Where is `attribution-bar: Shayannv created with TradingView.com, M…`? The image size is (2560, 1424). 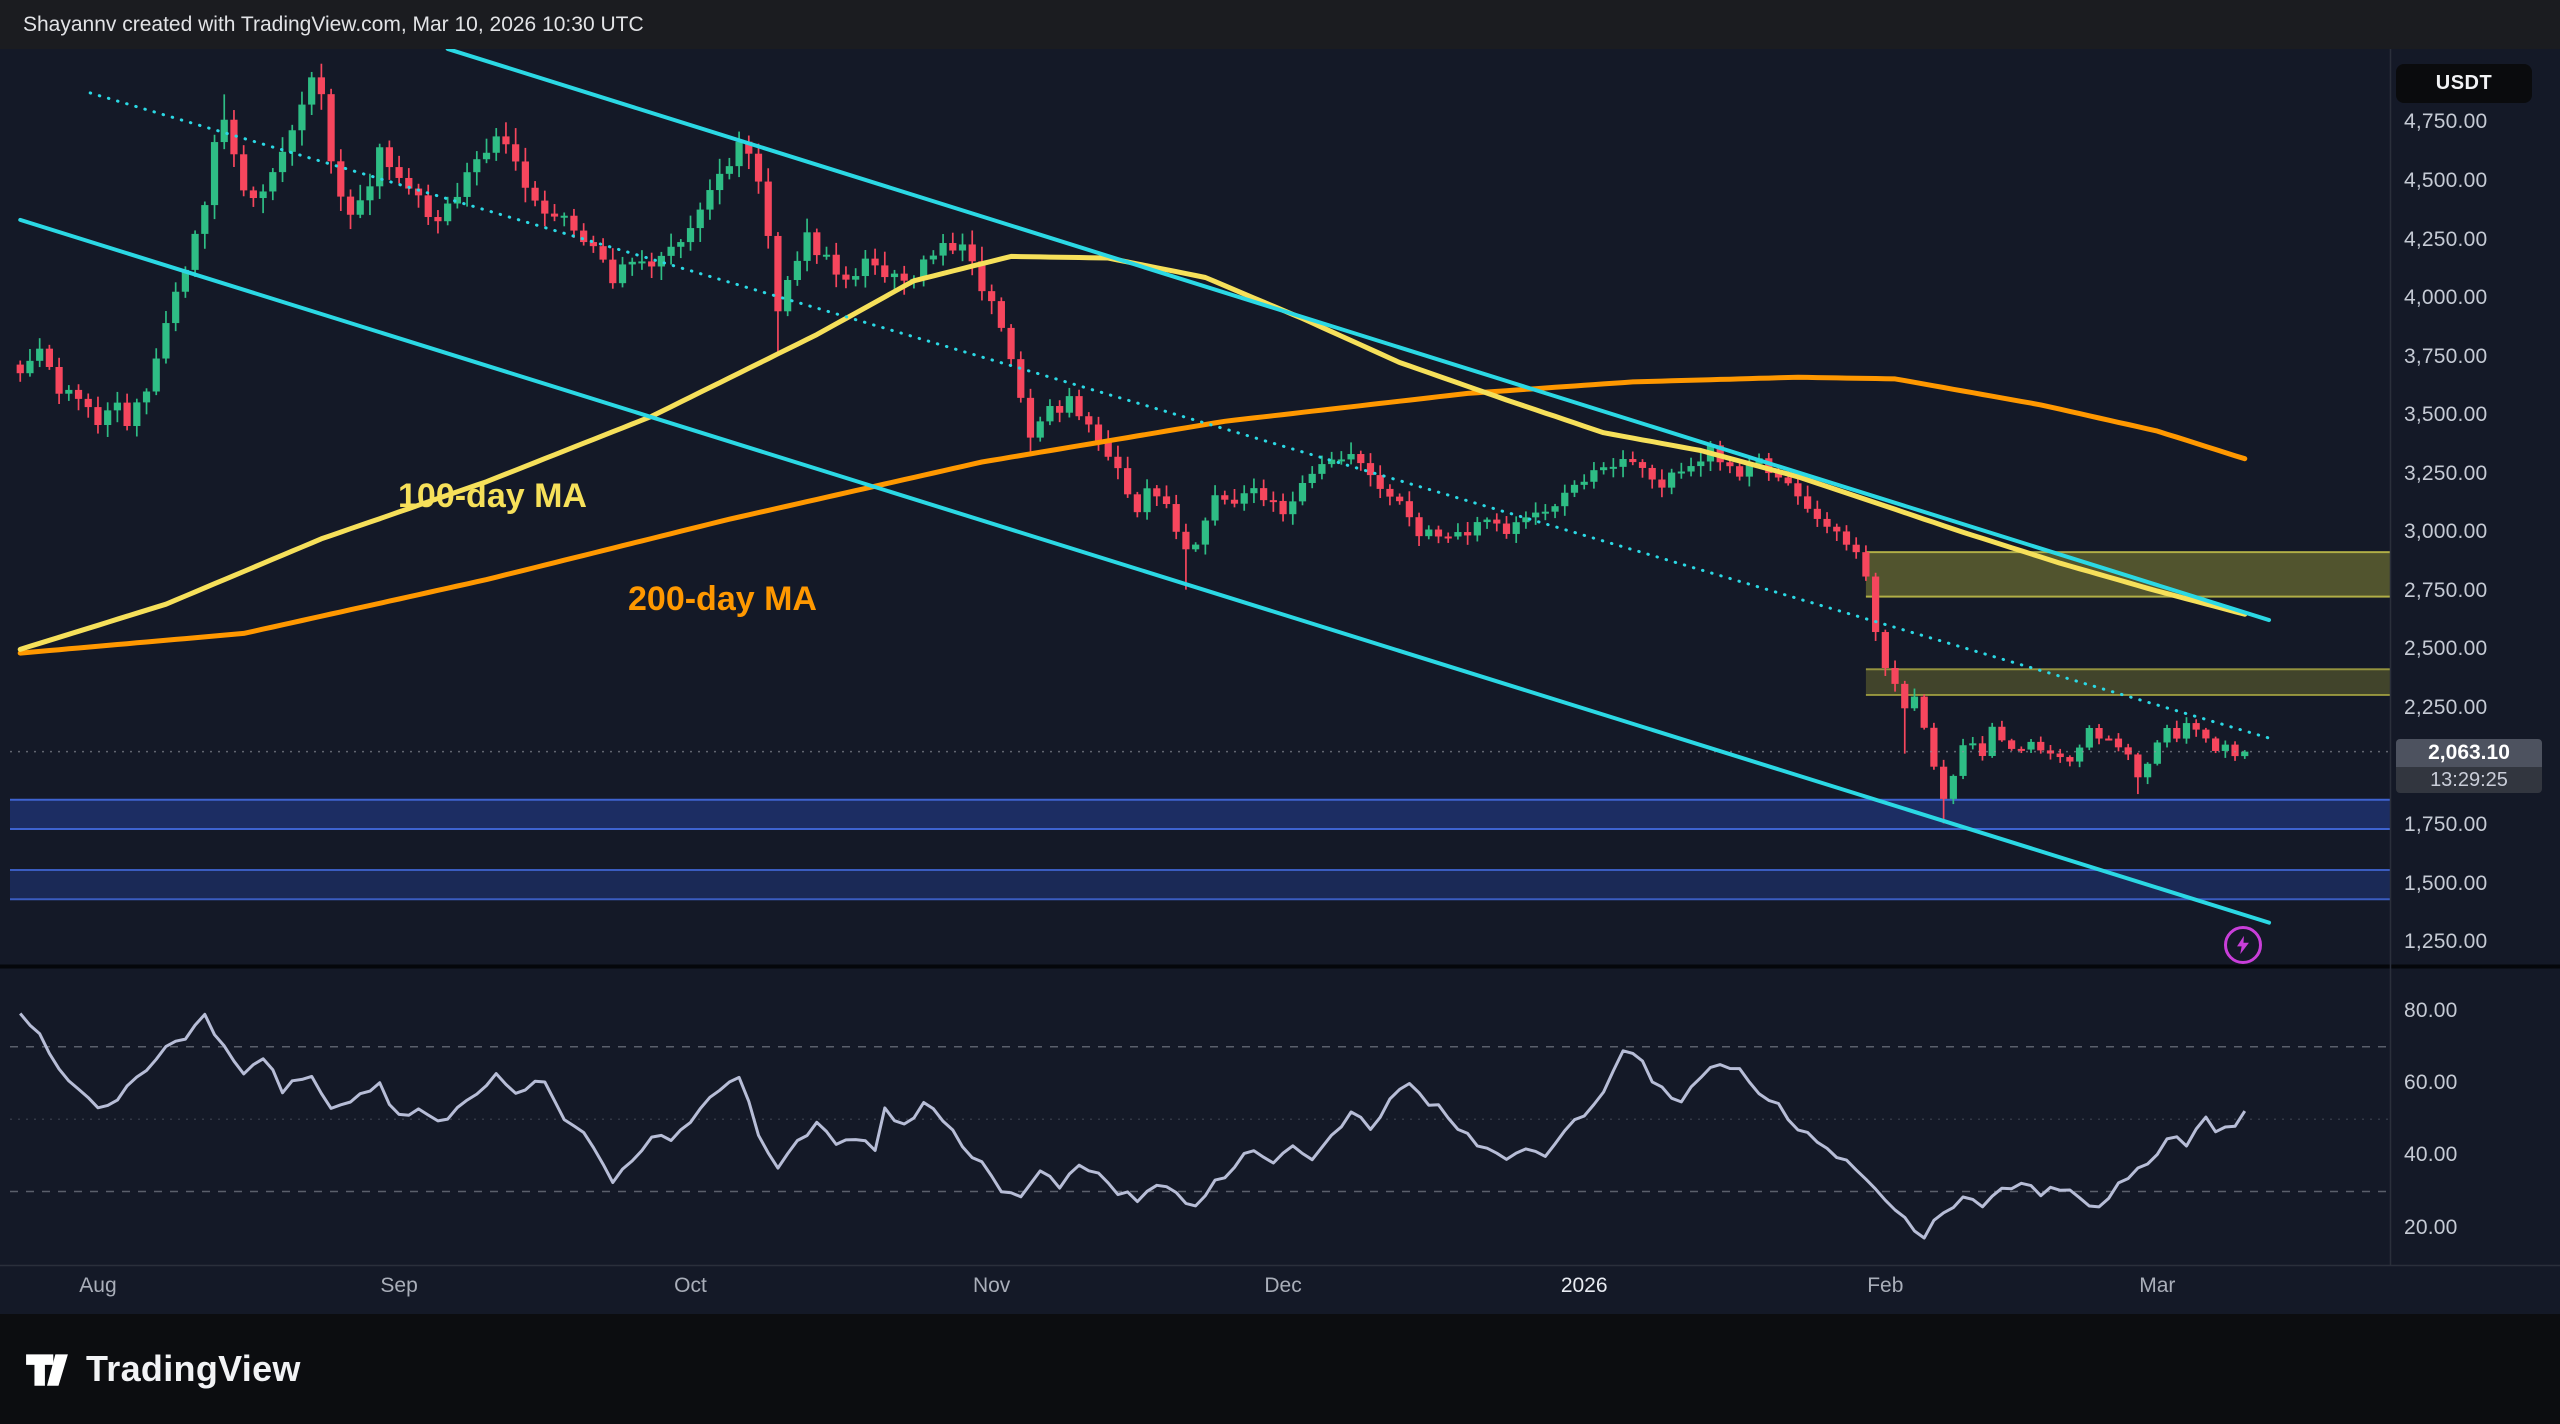
attribution-bar: Shayannv created with TradingView.com, M… is located at coordinates (1280, 24).